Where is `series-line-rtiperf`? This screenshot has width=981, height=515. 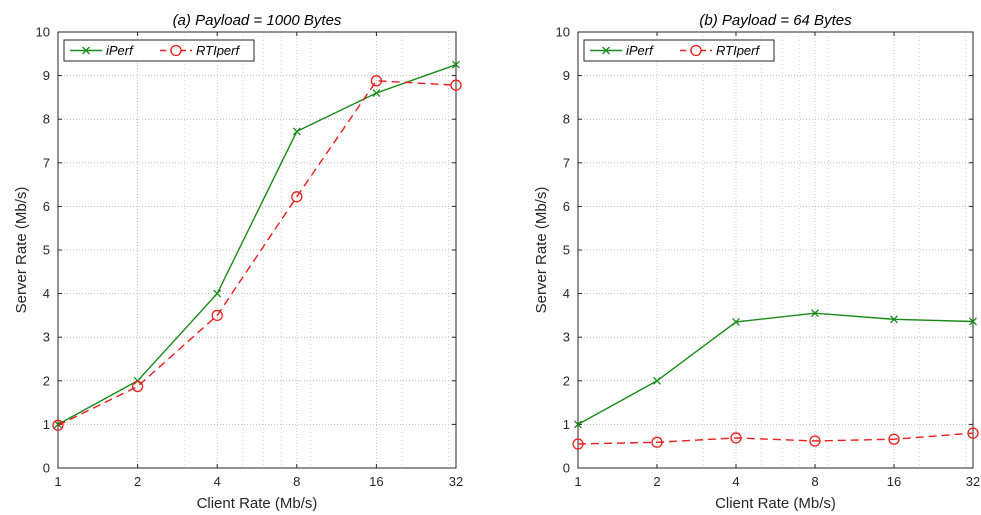
series-line-rtiperf is located at coordinates (775, 438).